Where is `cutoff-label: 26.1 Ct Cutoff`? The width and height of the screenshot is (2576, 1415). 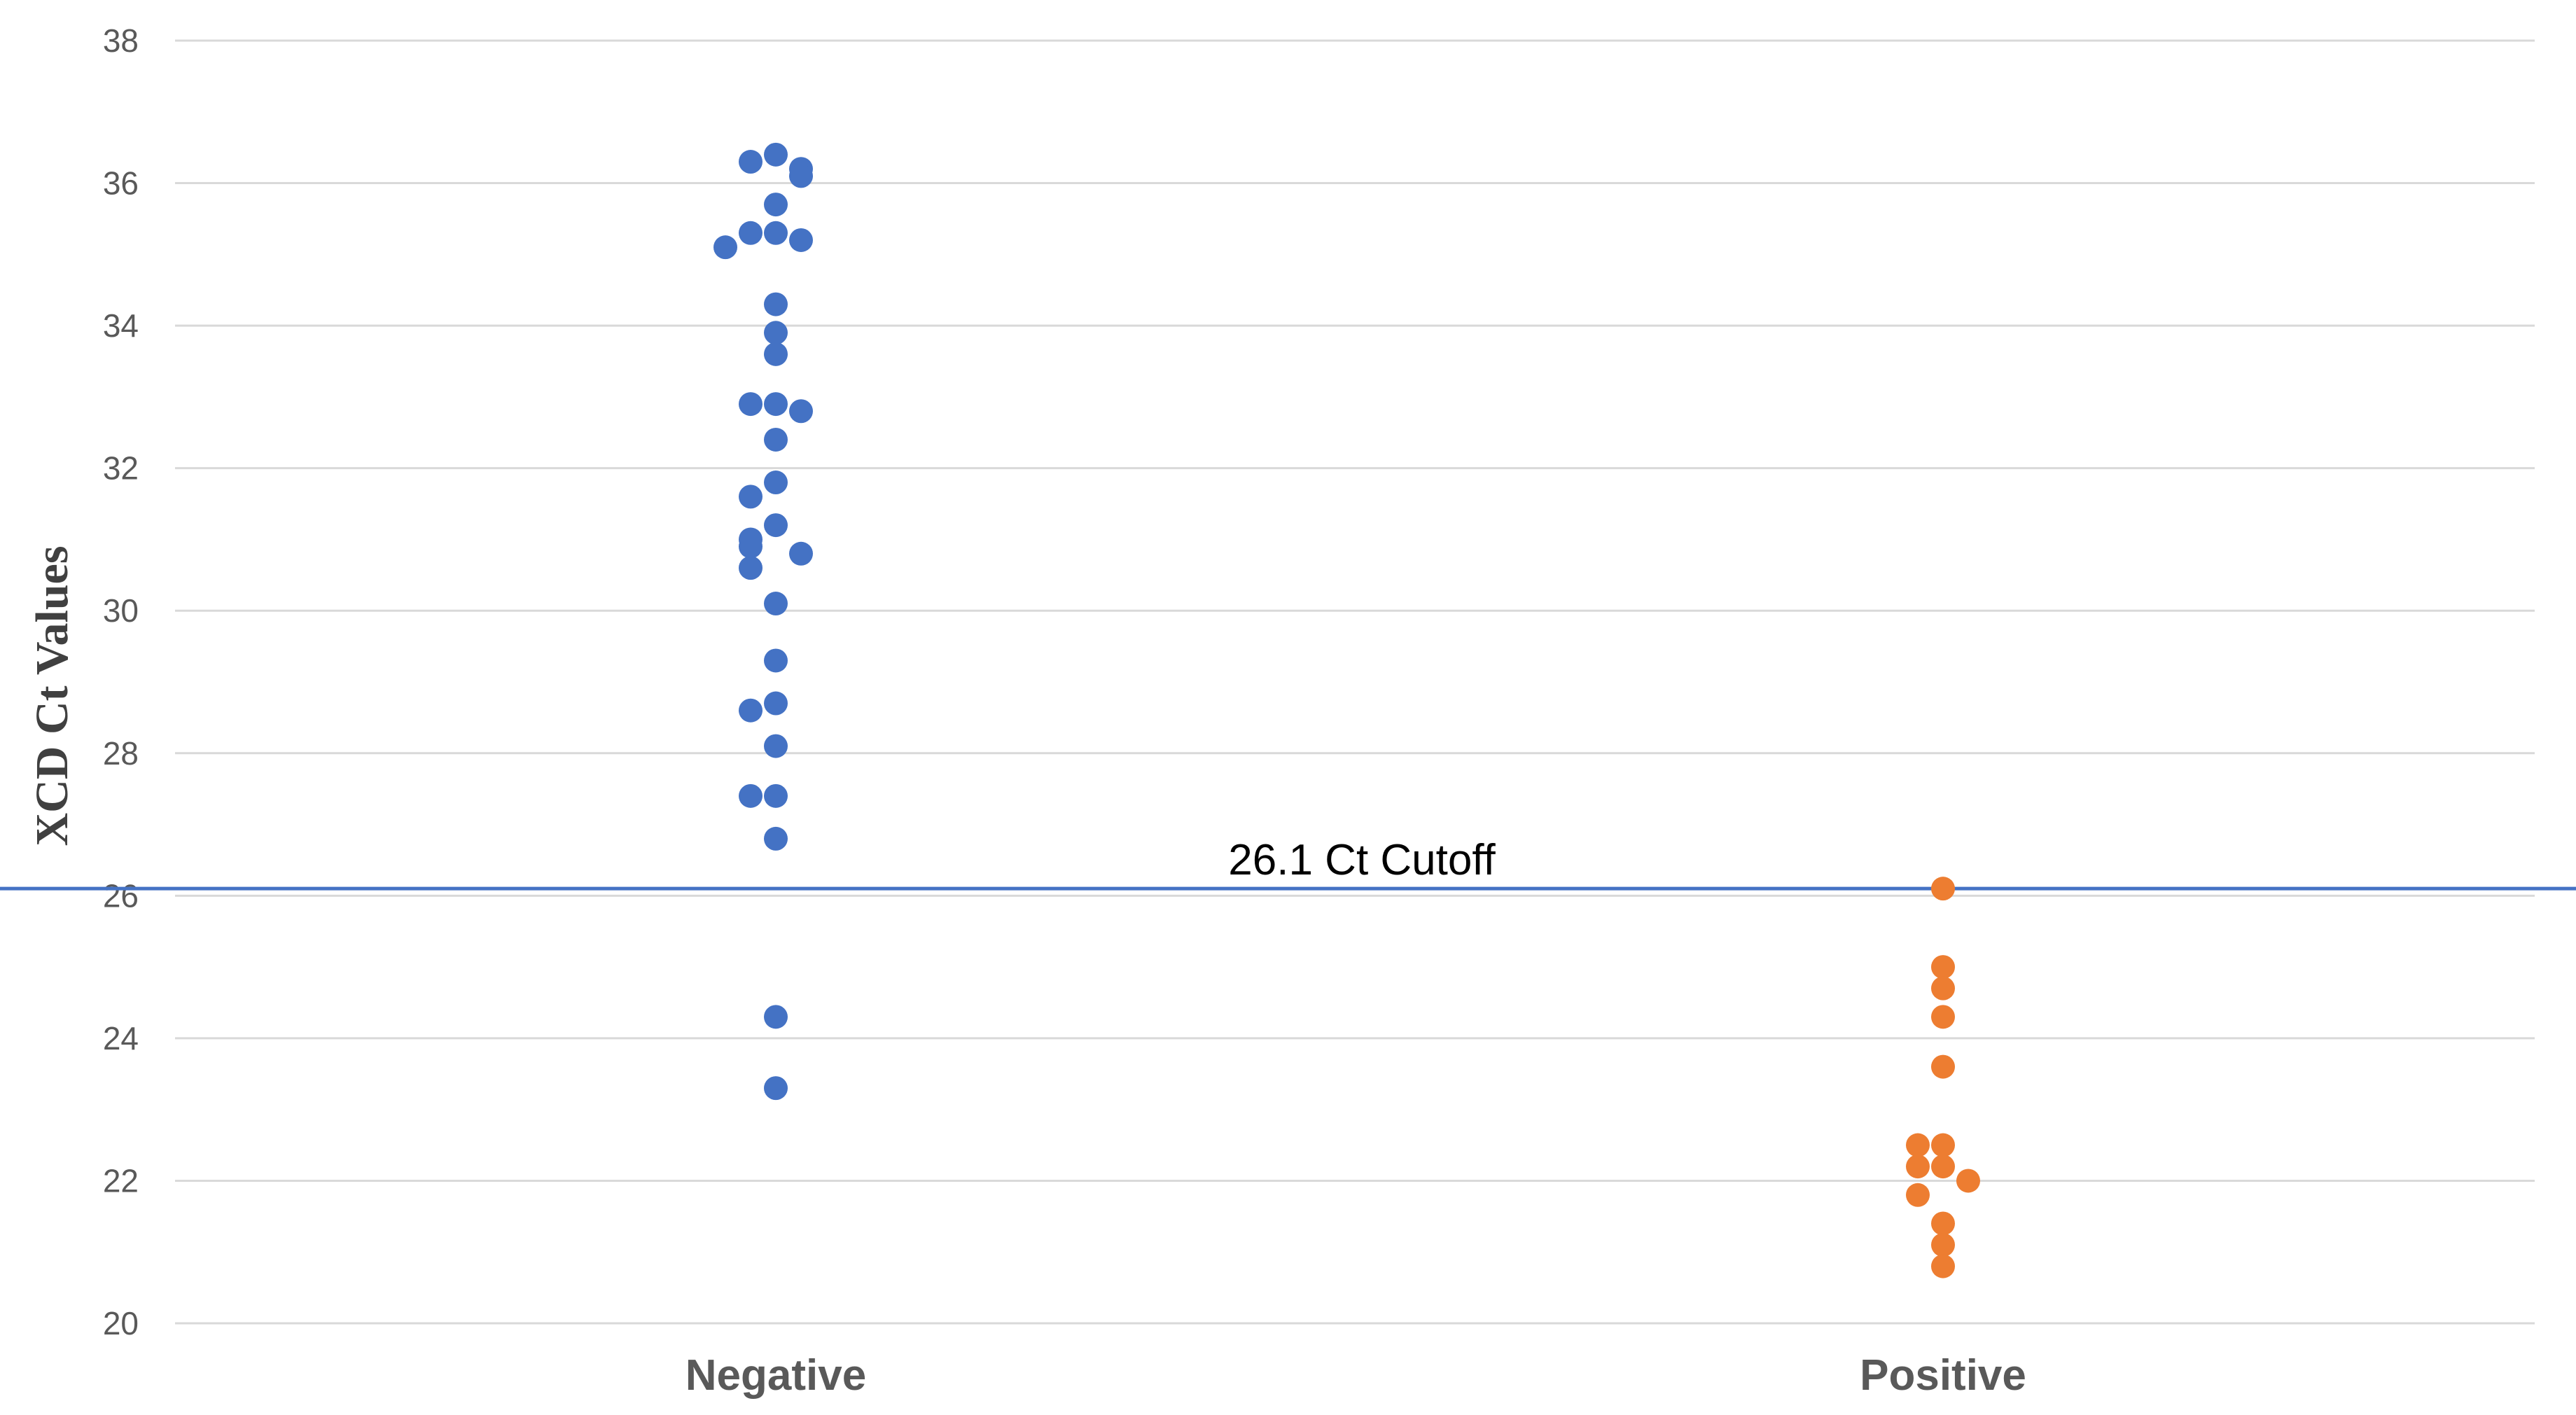 cutoff-label: 26.1 Ct Cutoff is located at coordinates (1362, 860).